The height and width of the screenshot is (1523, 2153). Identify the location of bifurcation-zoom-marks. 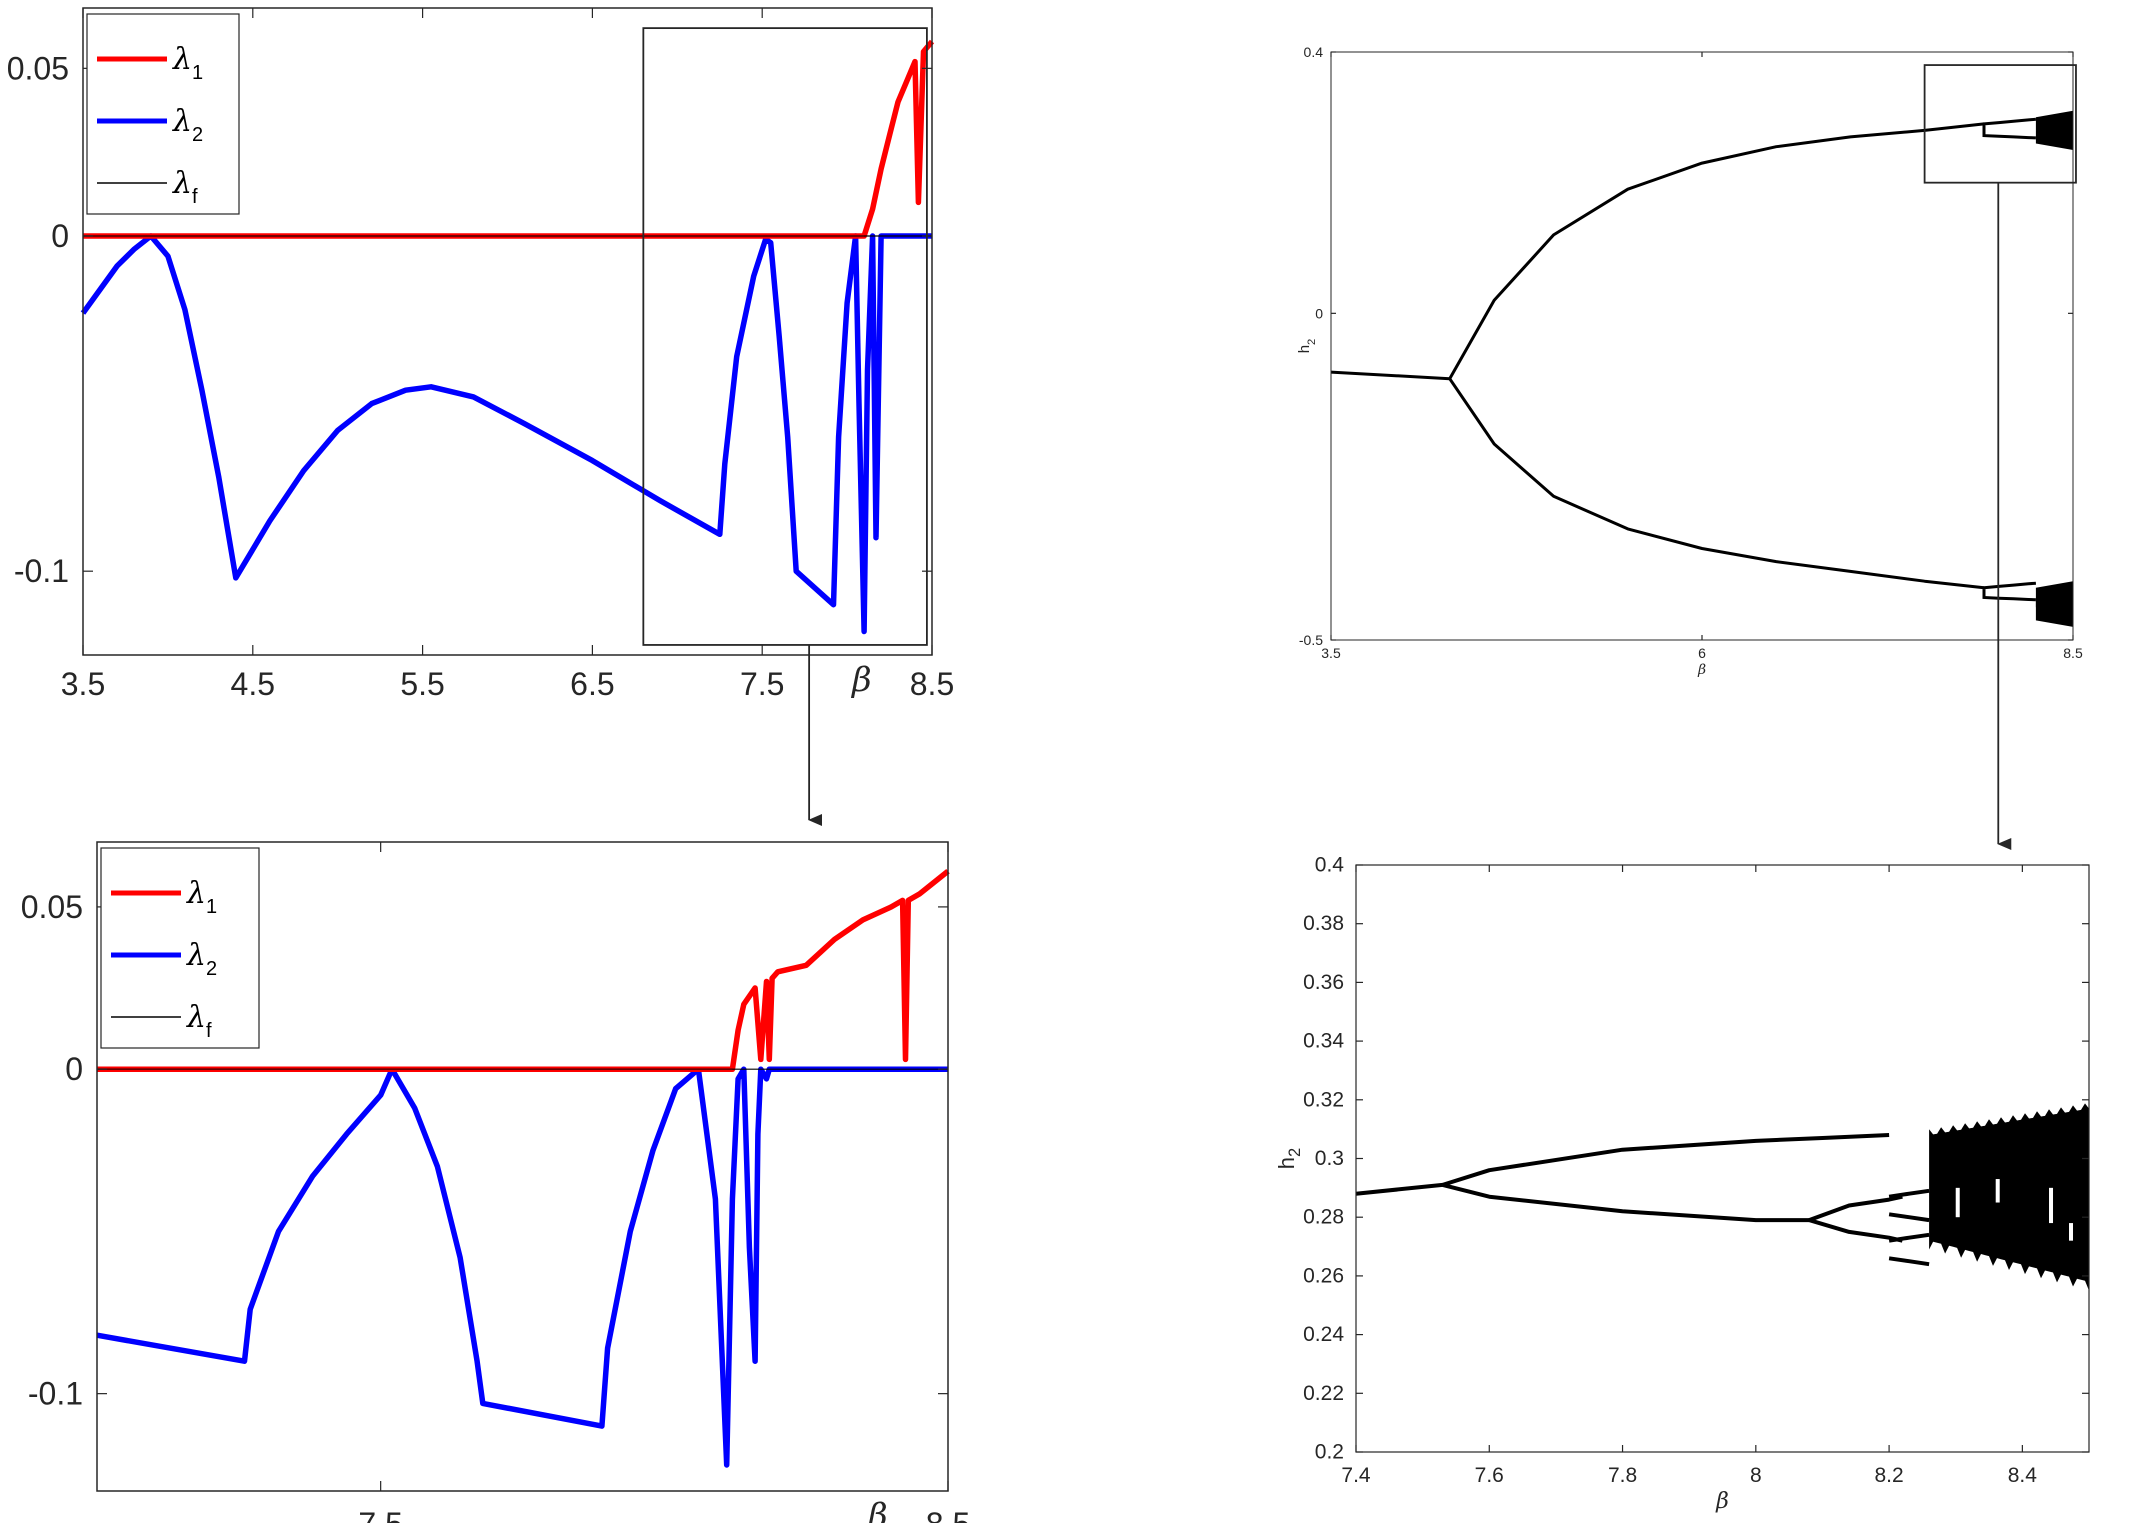
(1722, 1197).